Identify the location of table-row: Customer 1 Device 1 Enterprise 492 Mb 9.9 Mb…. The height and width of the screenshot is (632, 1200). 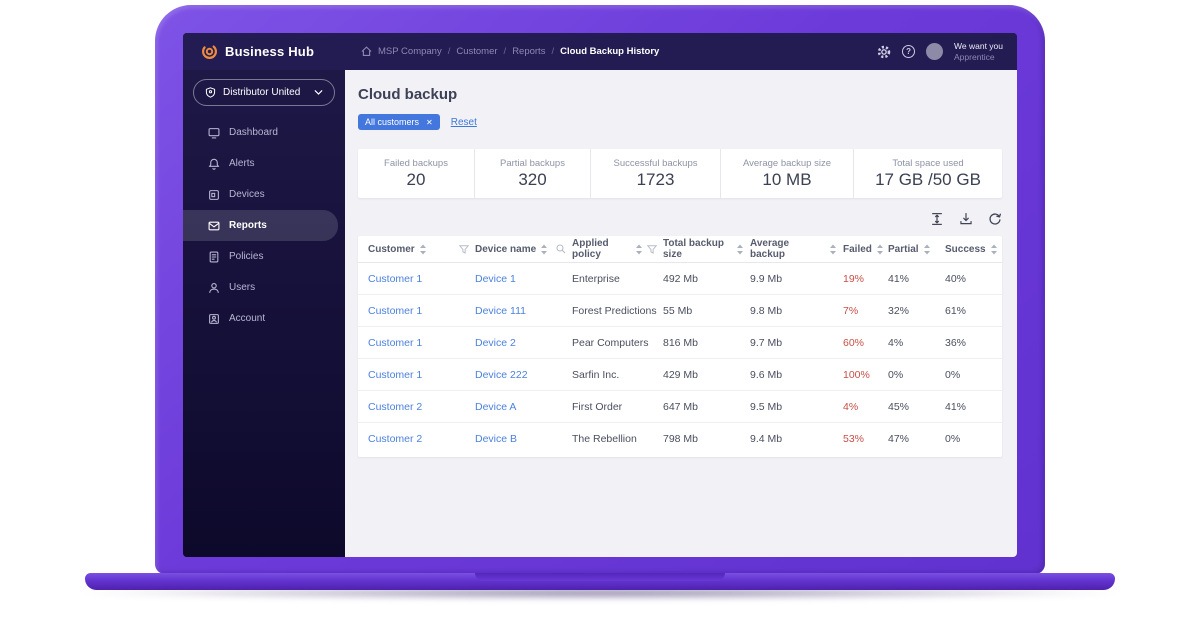
(680, 279).